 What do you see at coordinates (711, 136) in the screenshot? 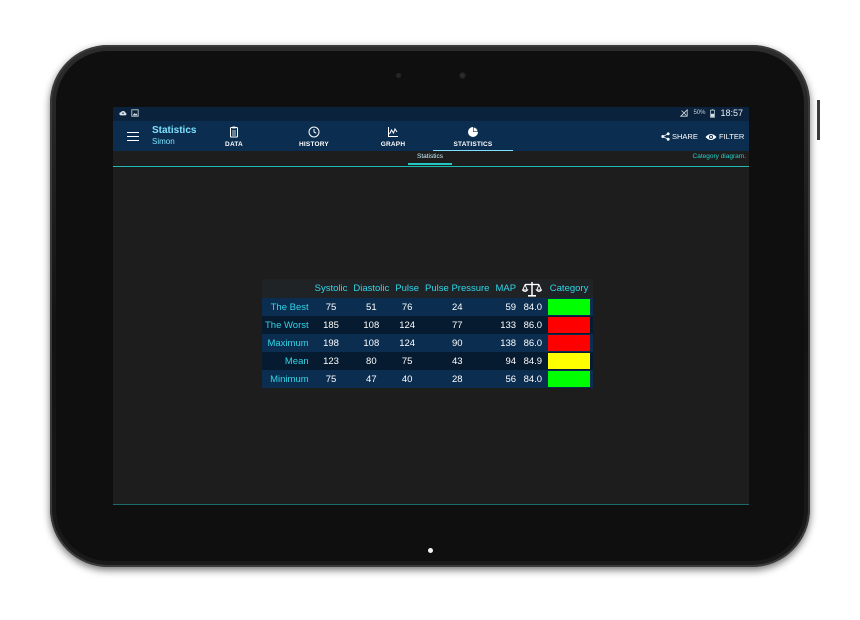
I see `eye-icon` at bounding box center [711, 136].